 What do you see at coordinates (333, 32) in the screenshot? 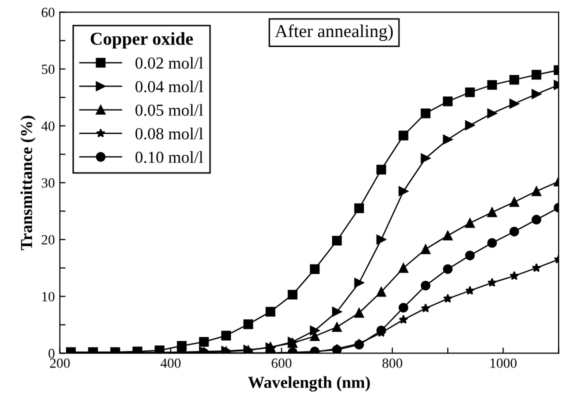
I see `annotation: After annealing)` at bounding box center [333, 32].